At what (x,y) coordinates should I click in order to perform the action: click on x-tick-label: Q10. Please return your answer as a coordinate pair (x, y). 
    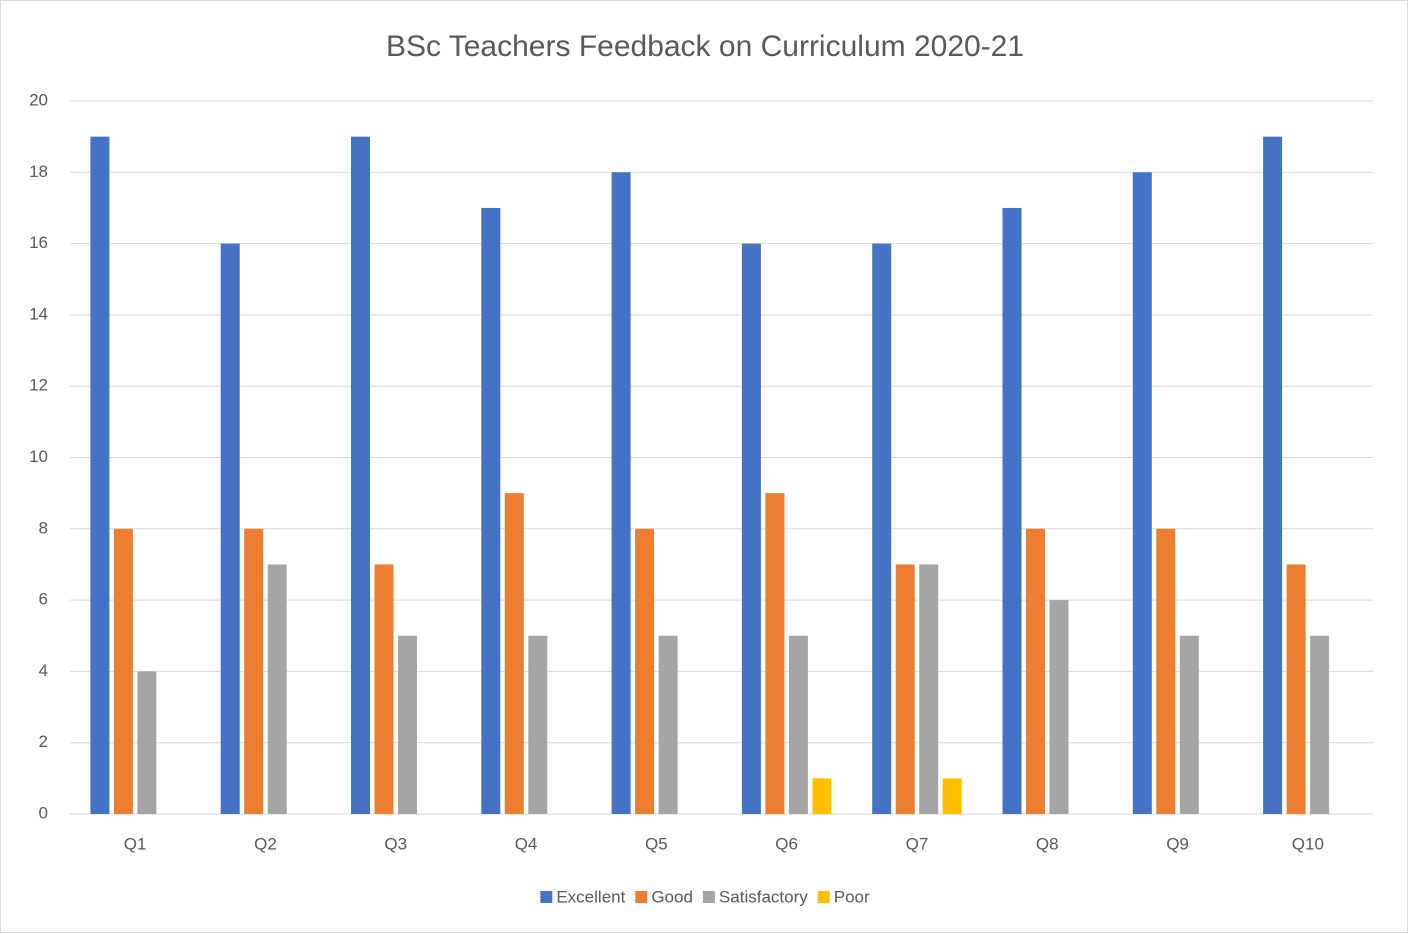
    Looking at the image, I should click on (1308, 843).